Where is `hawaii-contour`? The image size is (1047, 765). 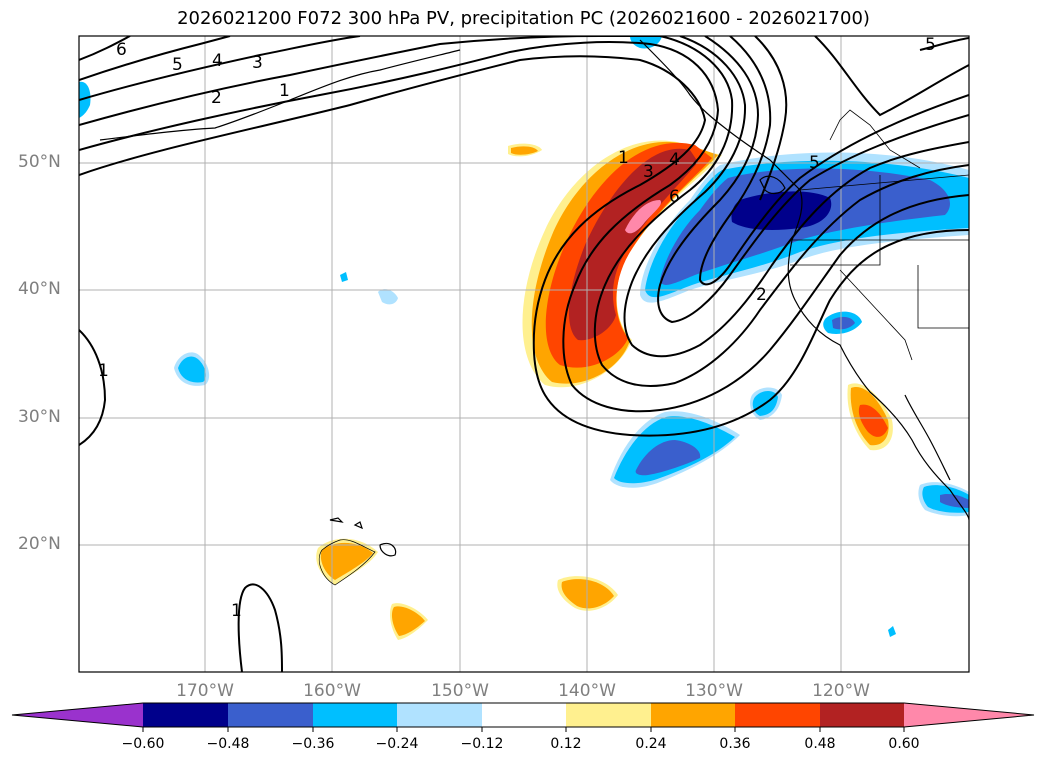 hawaii-contour is located at coordinates (347, 562).